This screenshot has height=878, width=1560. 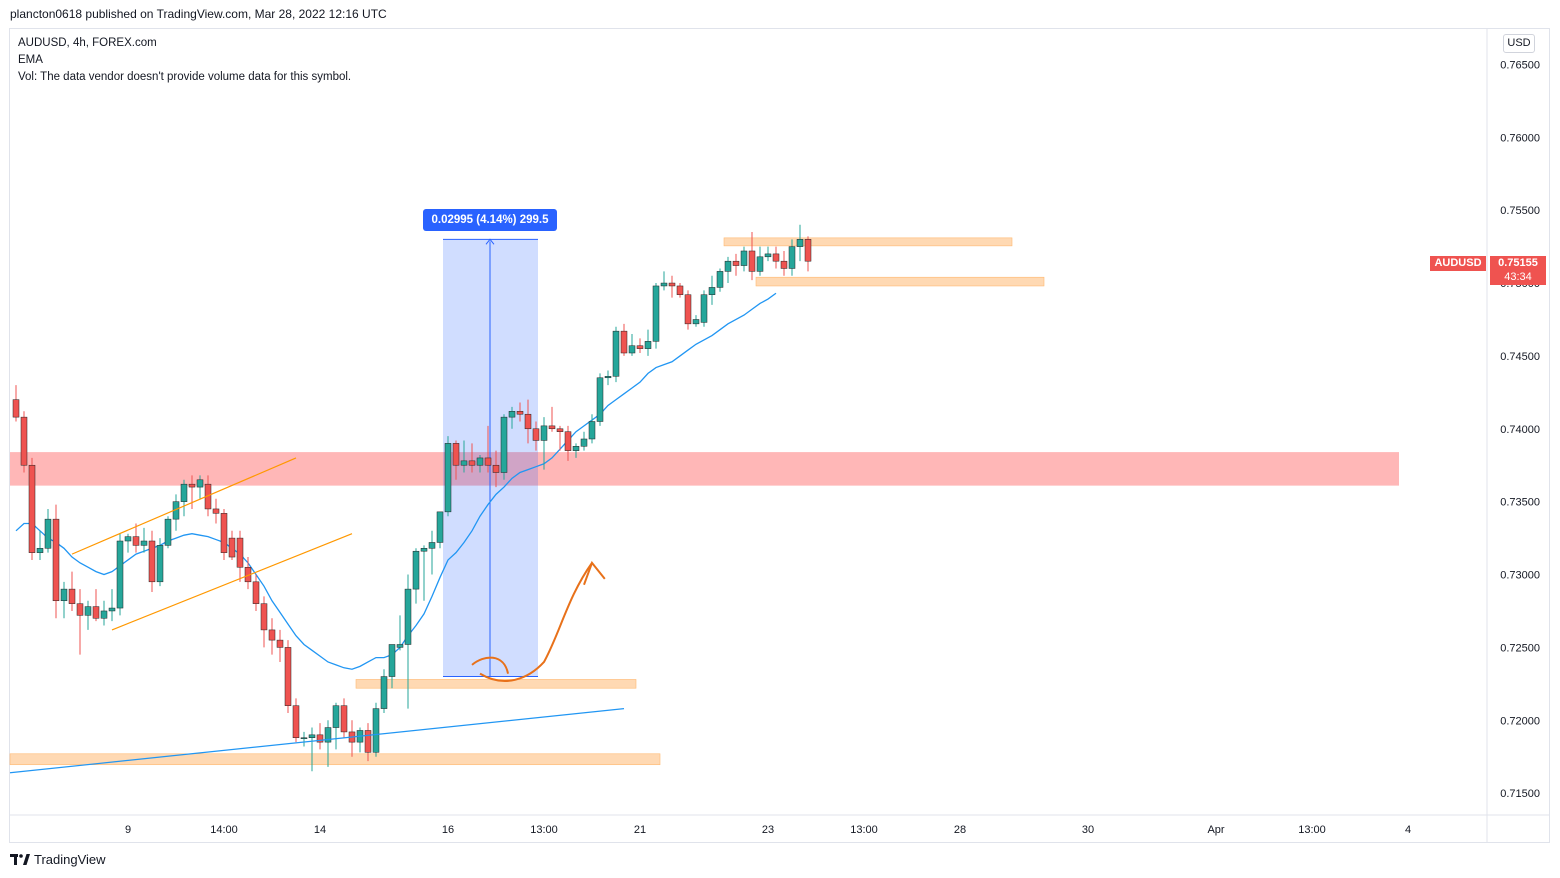 I want to click on resistance-zone, so click(x=704, y=469).